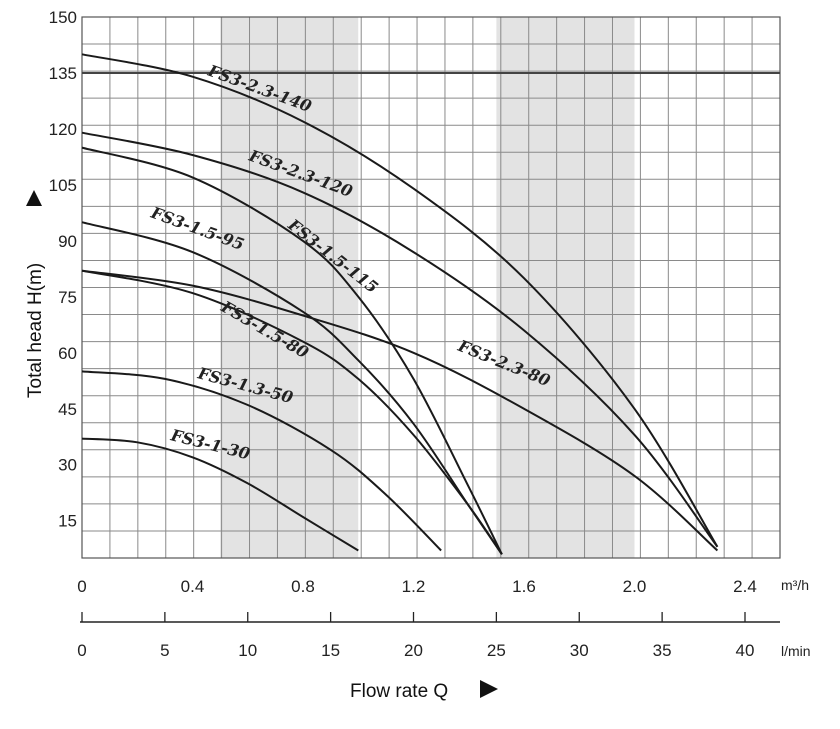  What do you see at coordinates (303, 586) in the screenshot?
I see `x-tick-label-m3h: 0.8` at bounding box center [303, 586].